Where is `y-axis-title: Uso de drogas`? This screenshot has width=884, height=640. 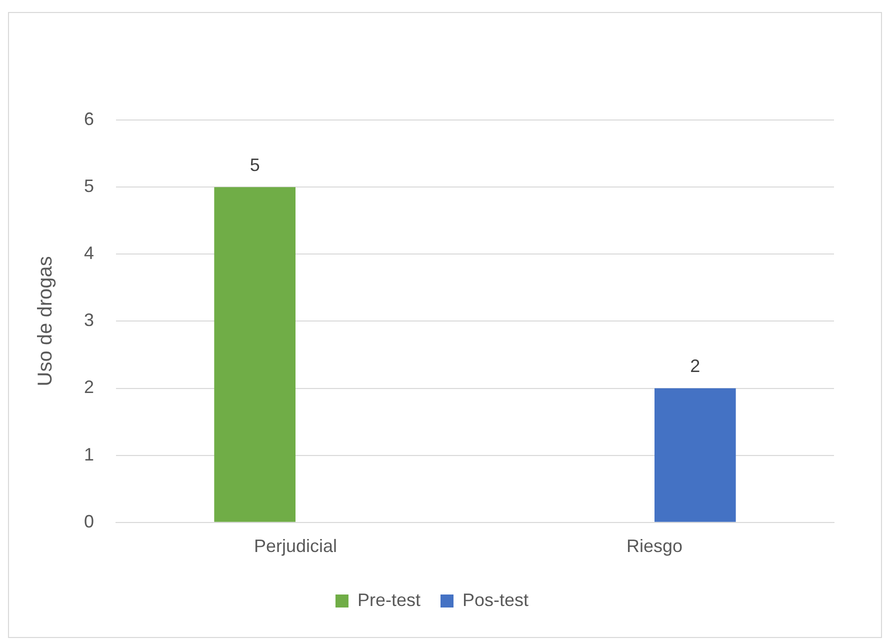
y-axis-title: Uso de drogas is located at coordinates (45, 321).